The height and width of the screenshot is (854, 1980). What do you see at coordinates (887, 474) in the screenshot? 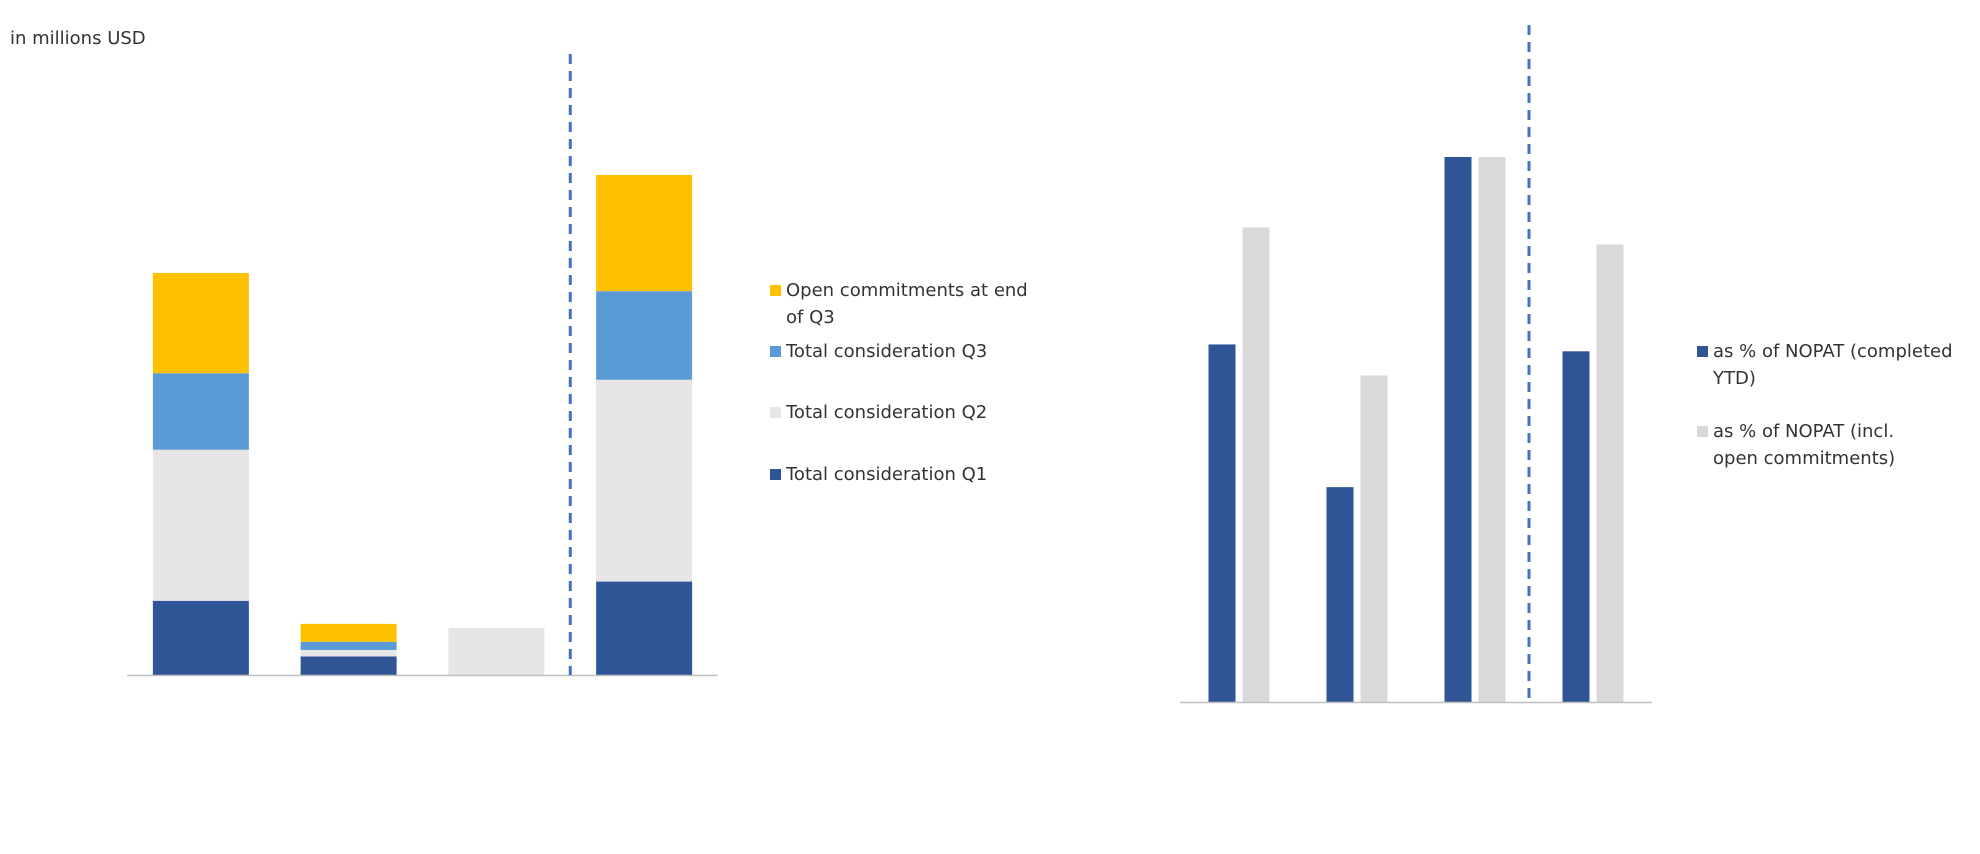
I see `legend-label: Total consideration Q1` at bounding box center [887, 474].